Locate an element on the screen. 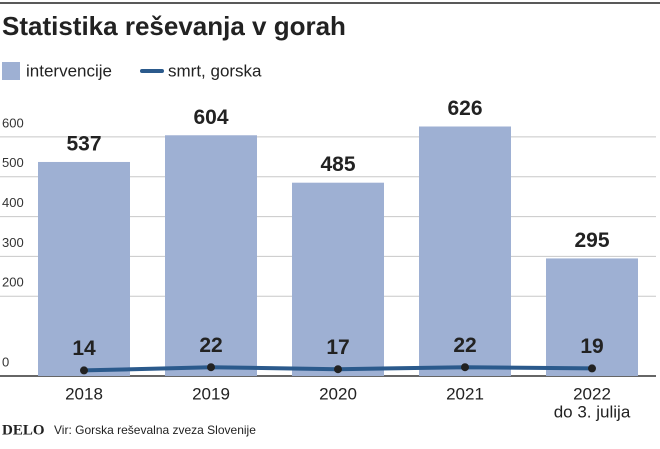 The width and height of the screenshot is (660, 449). y-tick-label: 500 is located at coordinates (13, 162).